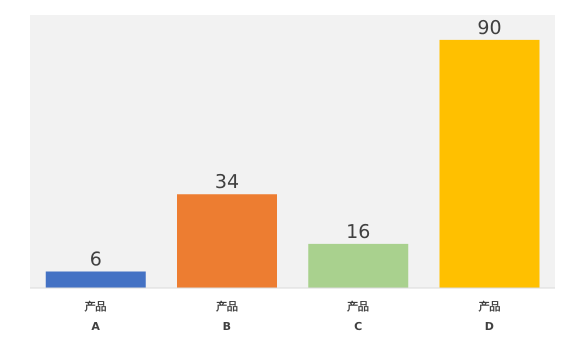 The height and width of the screenshot is (347, 564). Describe the element at coordinates (227, 182) in the screenshot. I see `data-label: 34` at that location.